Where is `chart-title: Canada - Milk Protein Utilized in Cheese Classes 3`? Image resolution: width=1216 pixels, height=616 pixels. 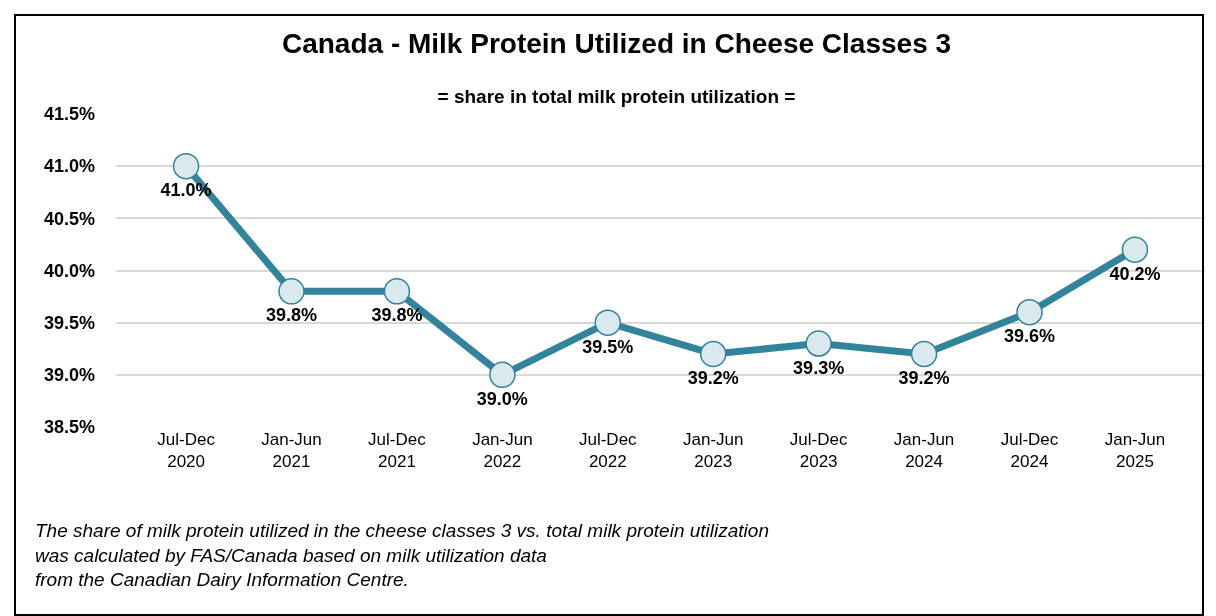
chart-title: Canada - Milk Protein Utilized in Cheese Classes 3 is located at coordinates (616, 44).